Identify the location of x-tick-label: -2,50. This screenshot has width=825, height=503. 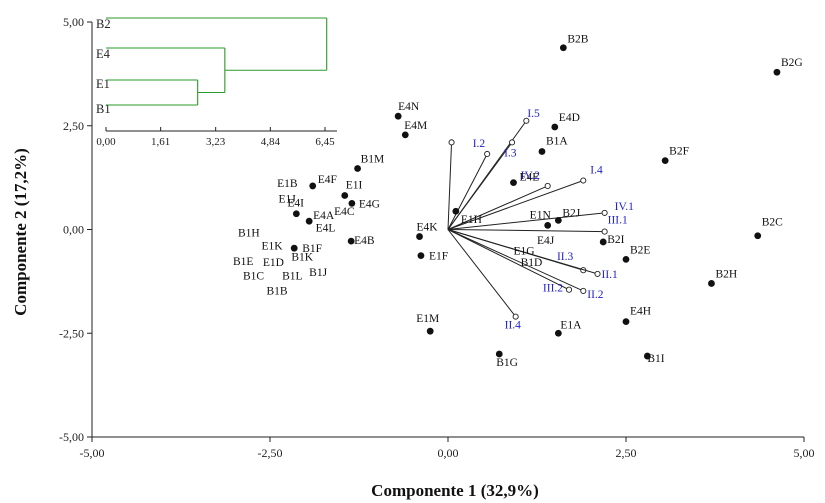
(270, 453).